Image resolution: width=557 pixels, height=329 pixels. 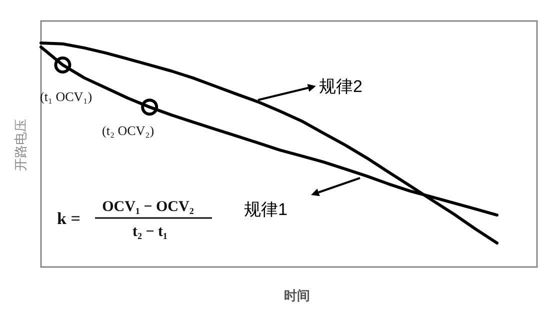 I want to click on annotation: OCV₁ − OCV₂, so click(x=148, y=207).